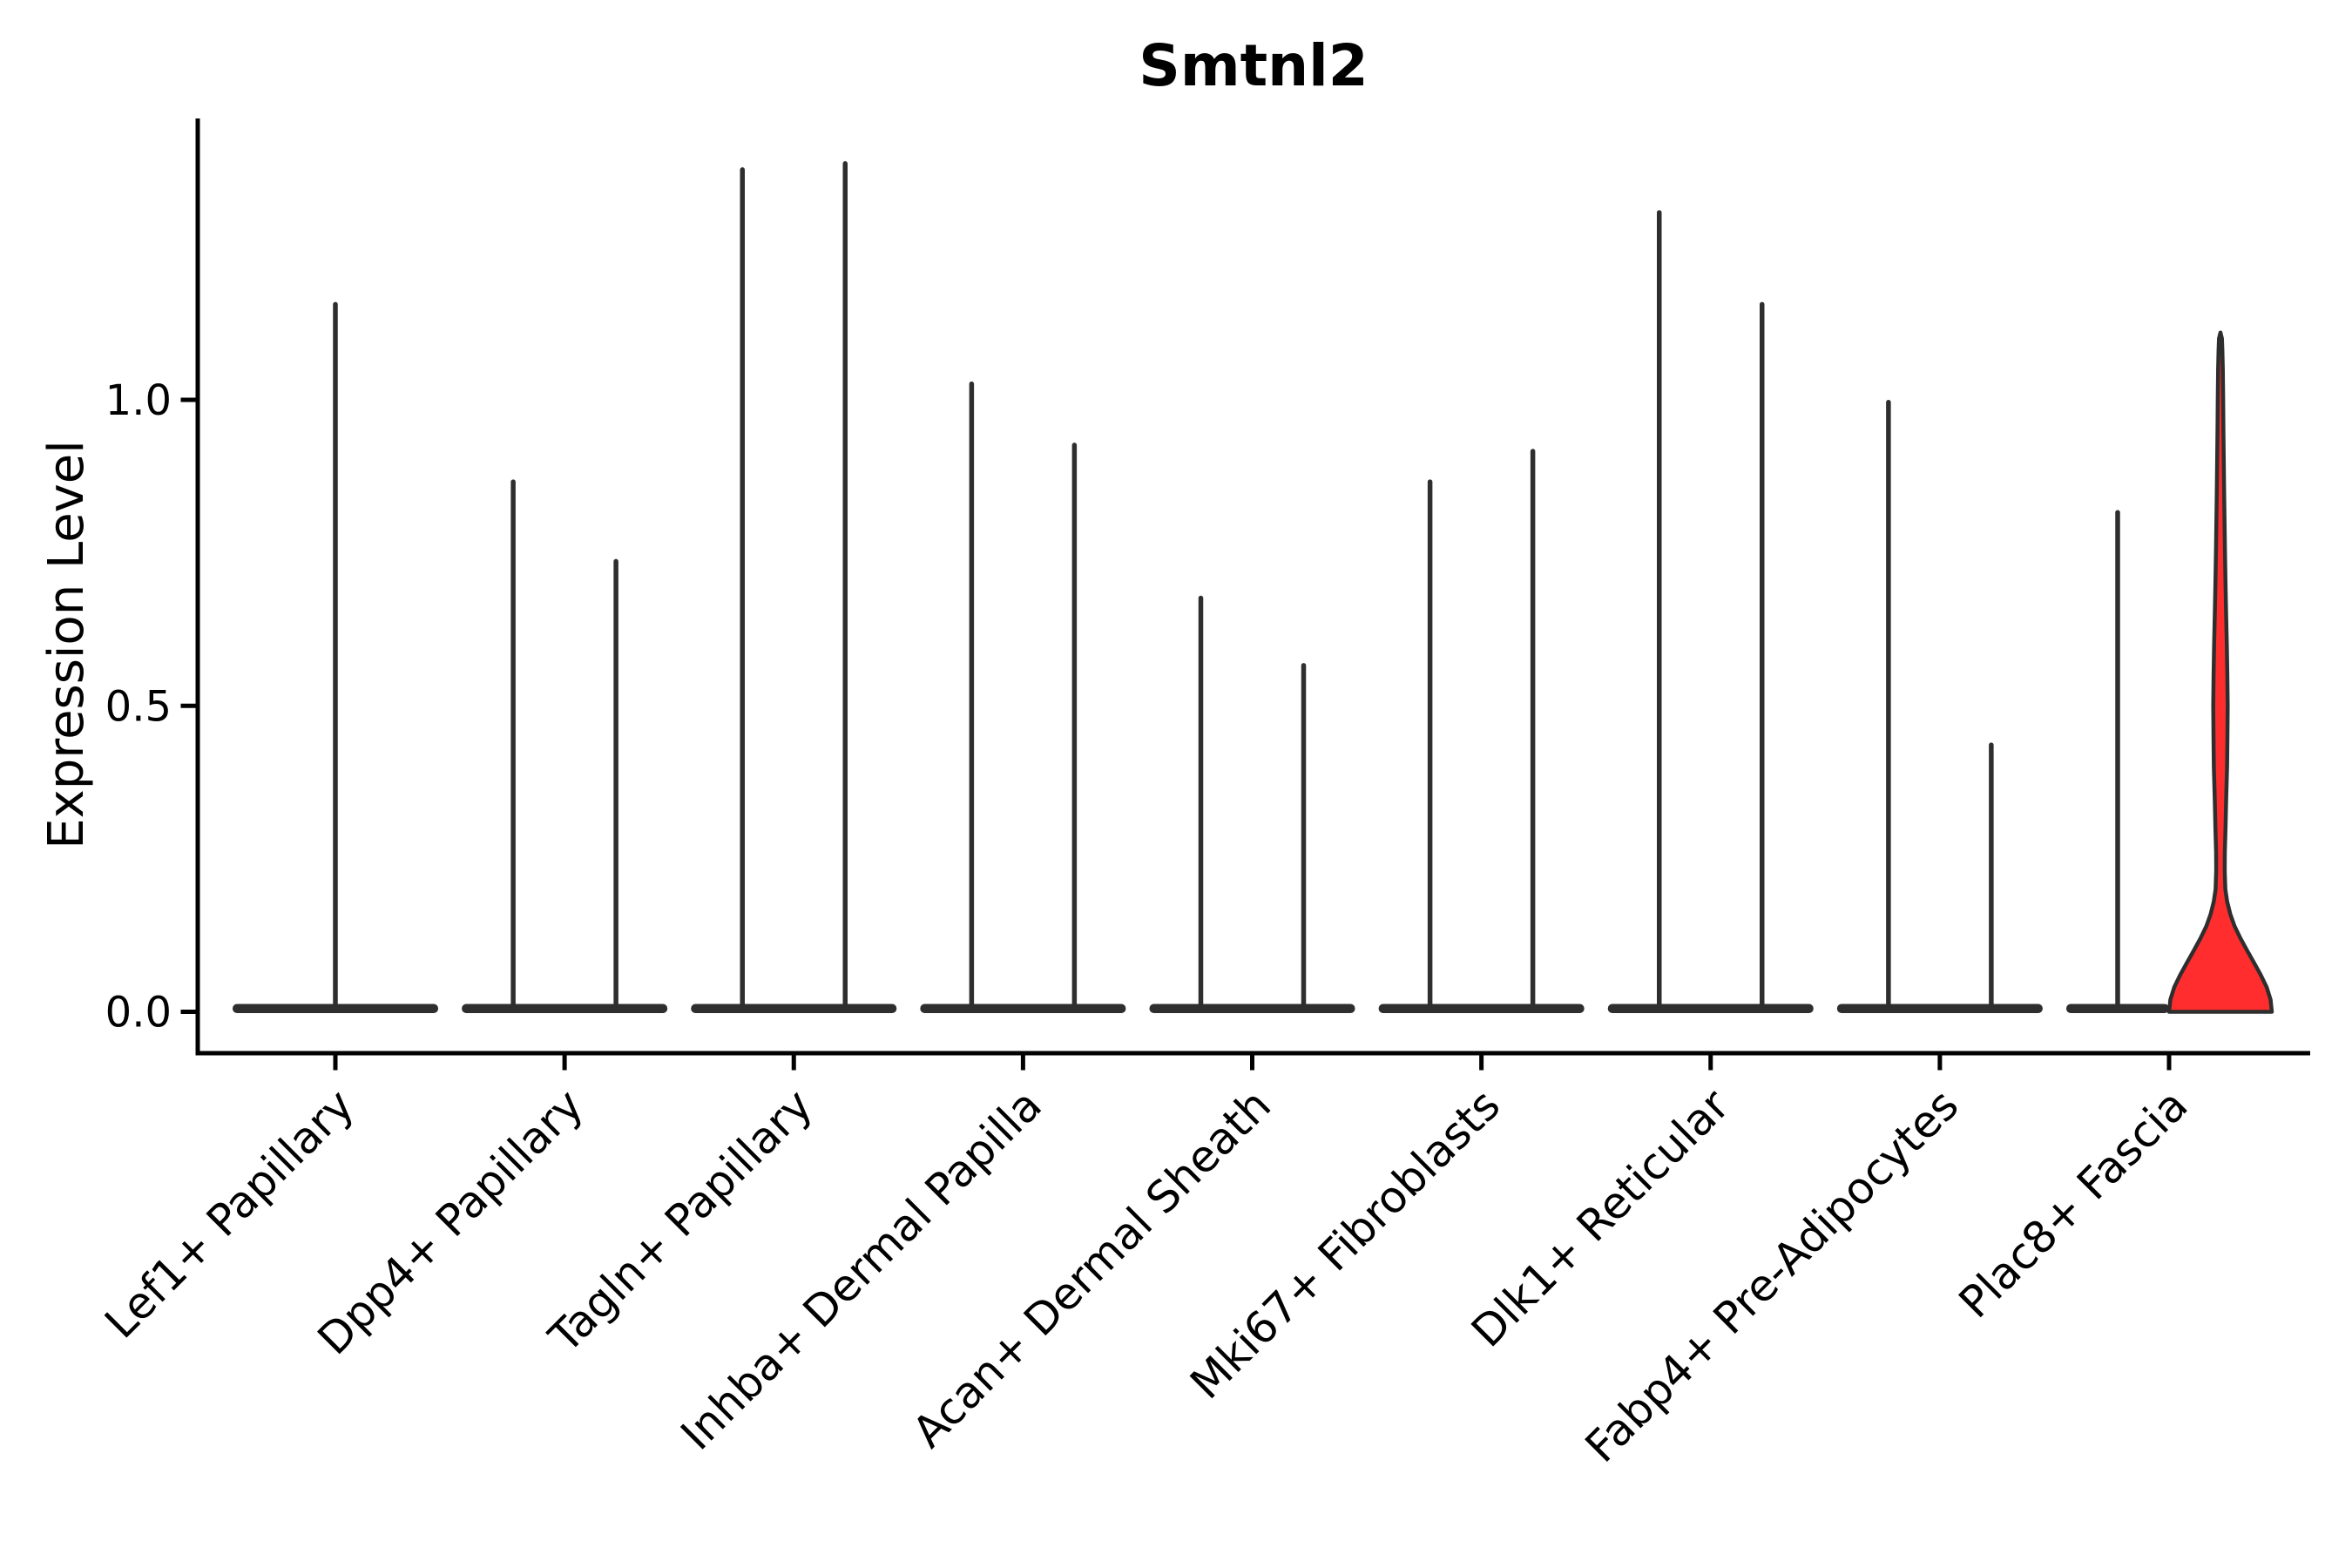  I want to click on x-axis-spine, so click(1252, 1054).